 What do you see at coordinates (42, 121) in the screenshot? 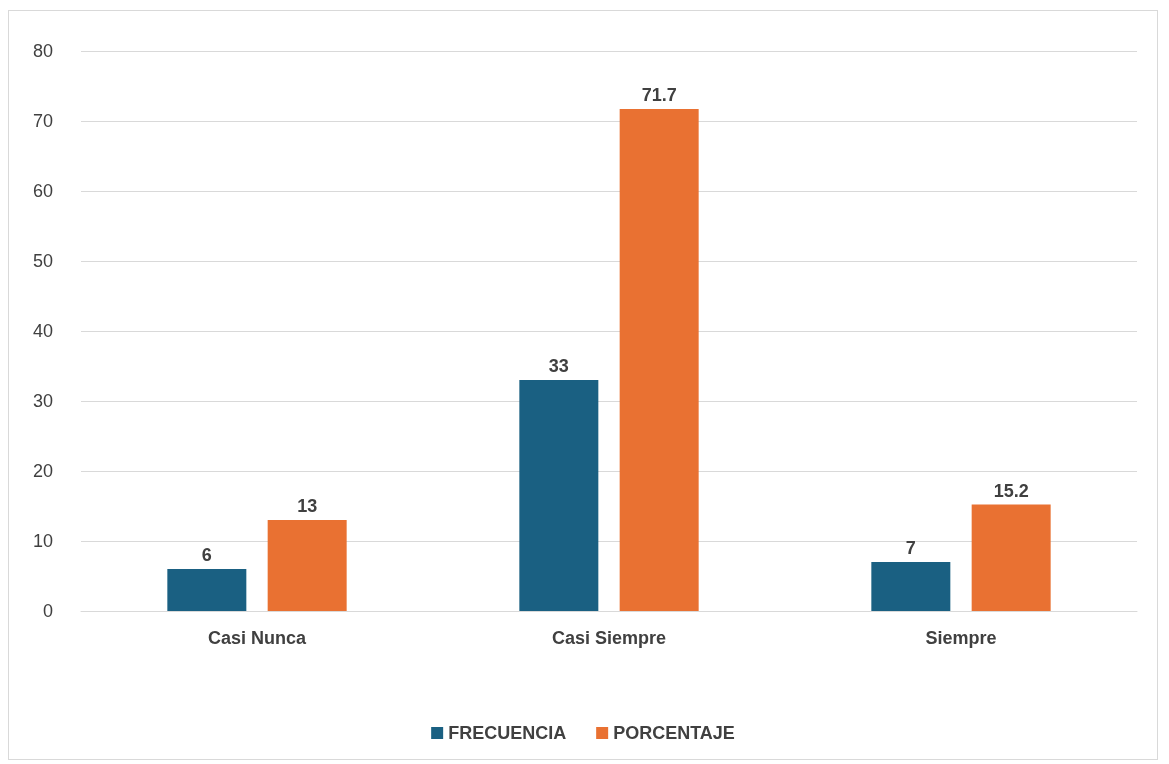
I see `y-tick-label: 70` at bounding box center [42, 121].